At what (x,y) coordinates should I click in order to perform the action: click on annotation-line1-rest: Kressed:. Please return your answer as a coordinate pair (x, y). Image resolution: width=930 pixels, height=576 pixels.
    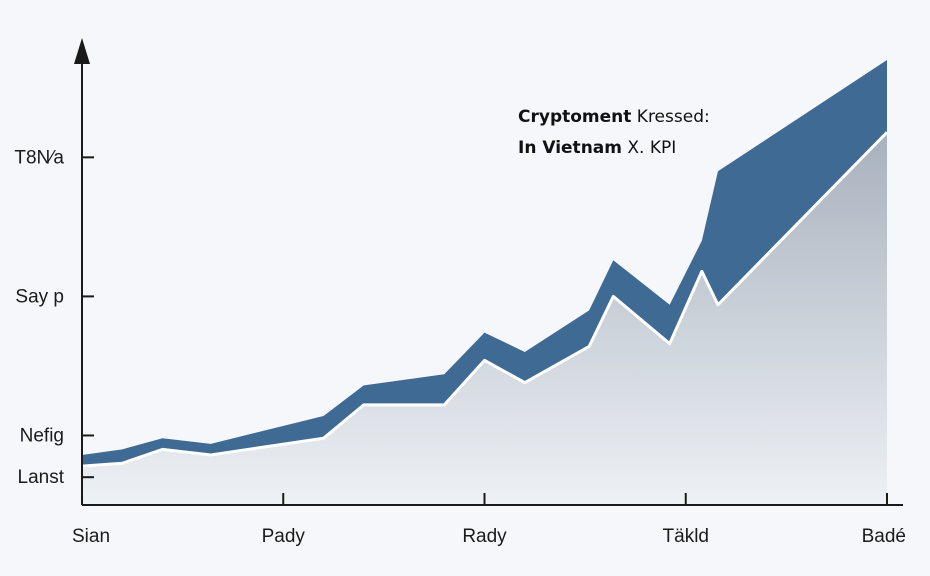
    Looking at the image, I should click on (670, 117).